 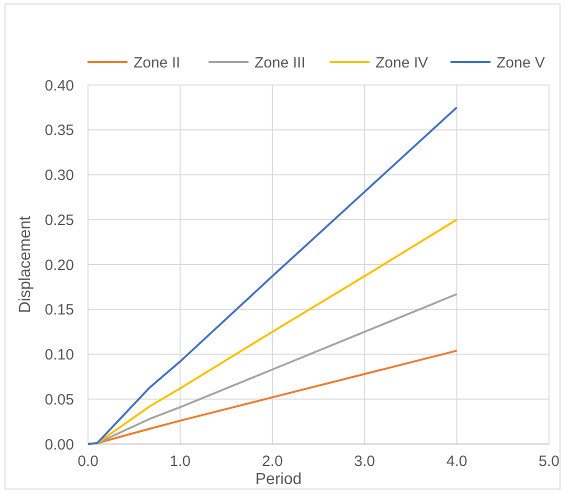 I want to click on y-tick-label: 0.35, so click(x=59, y=131).